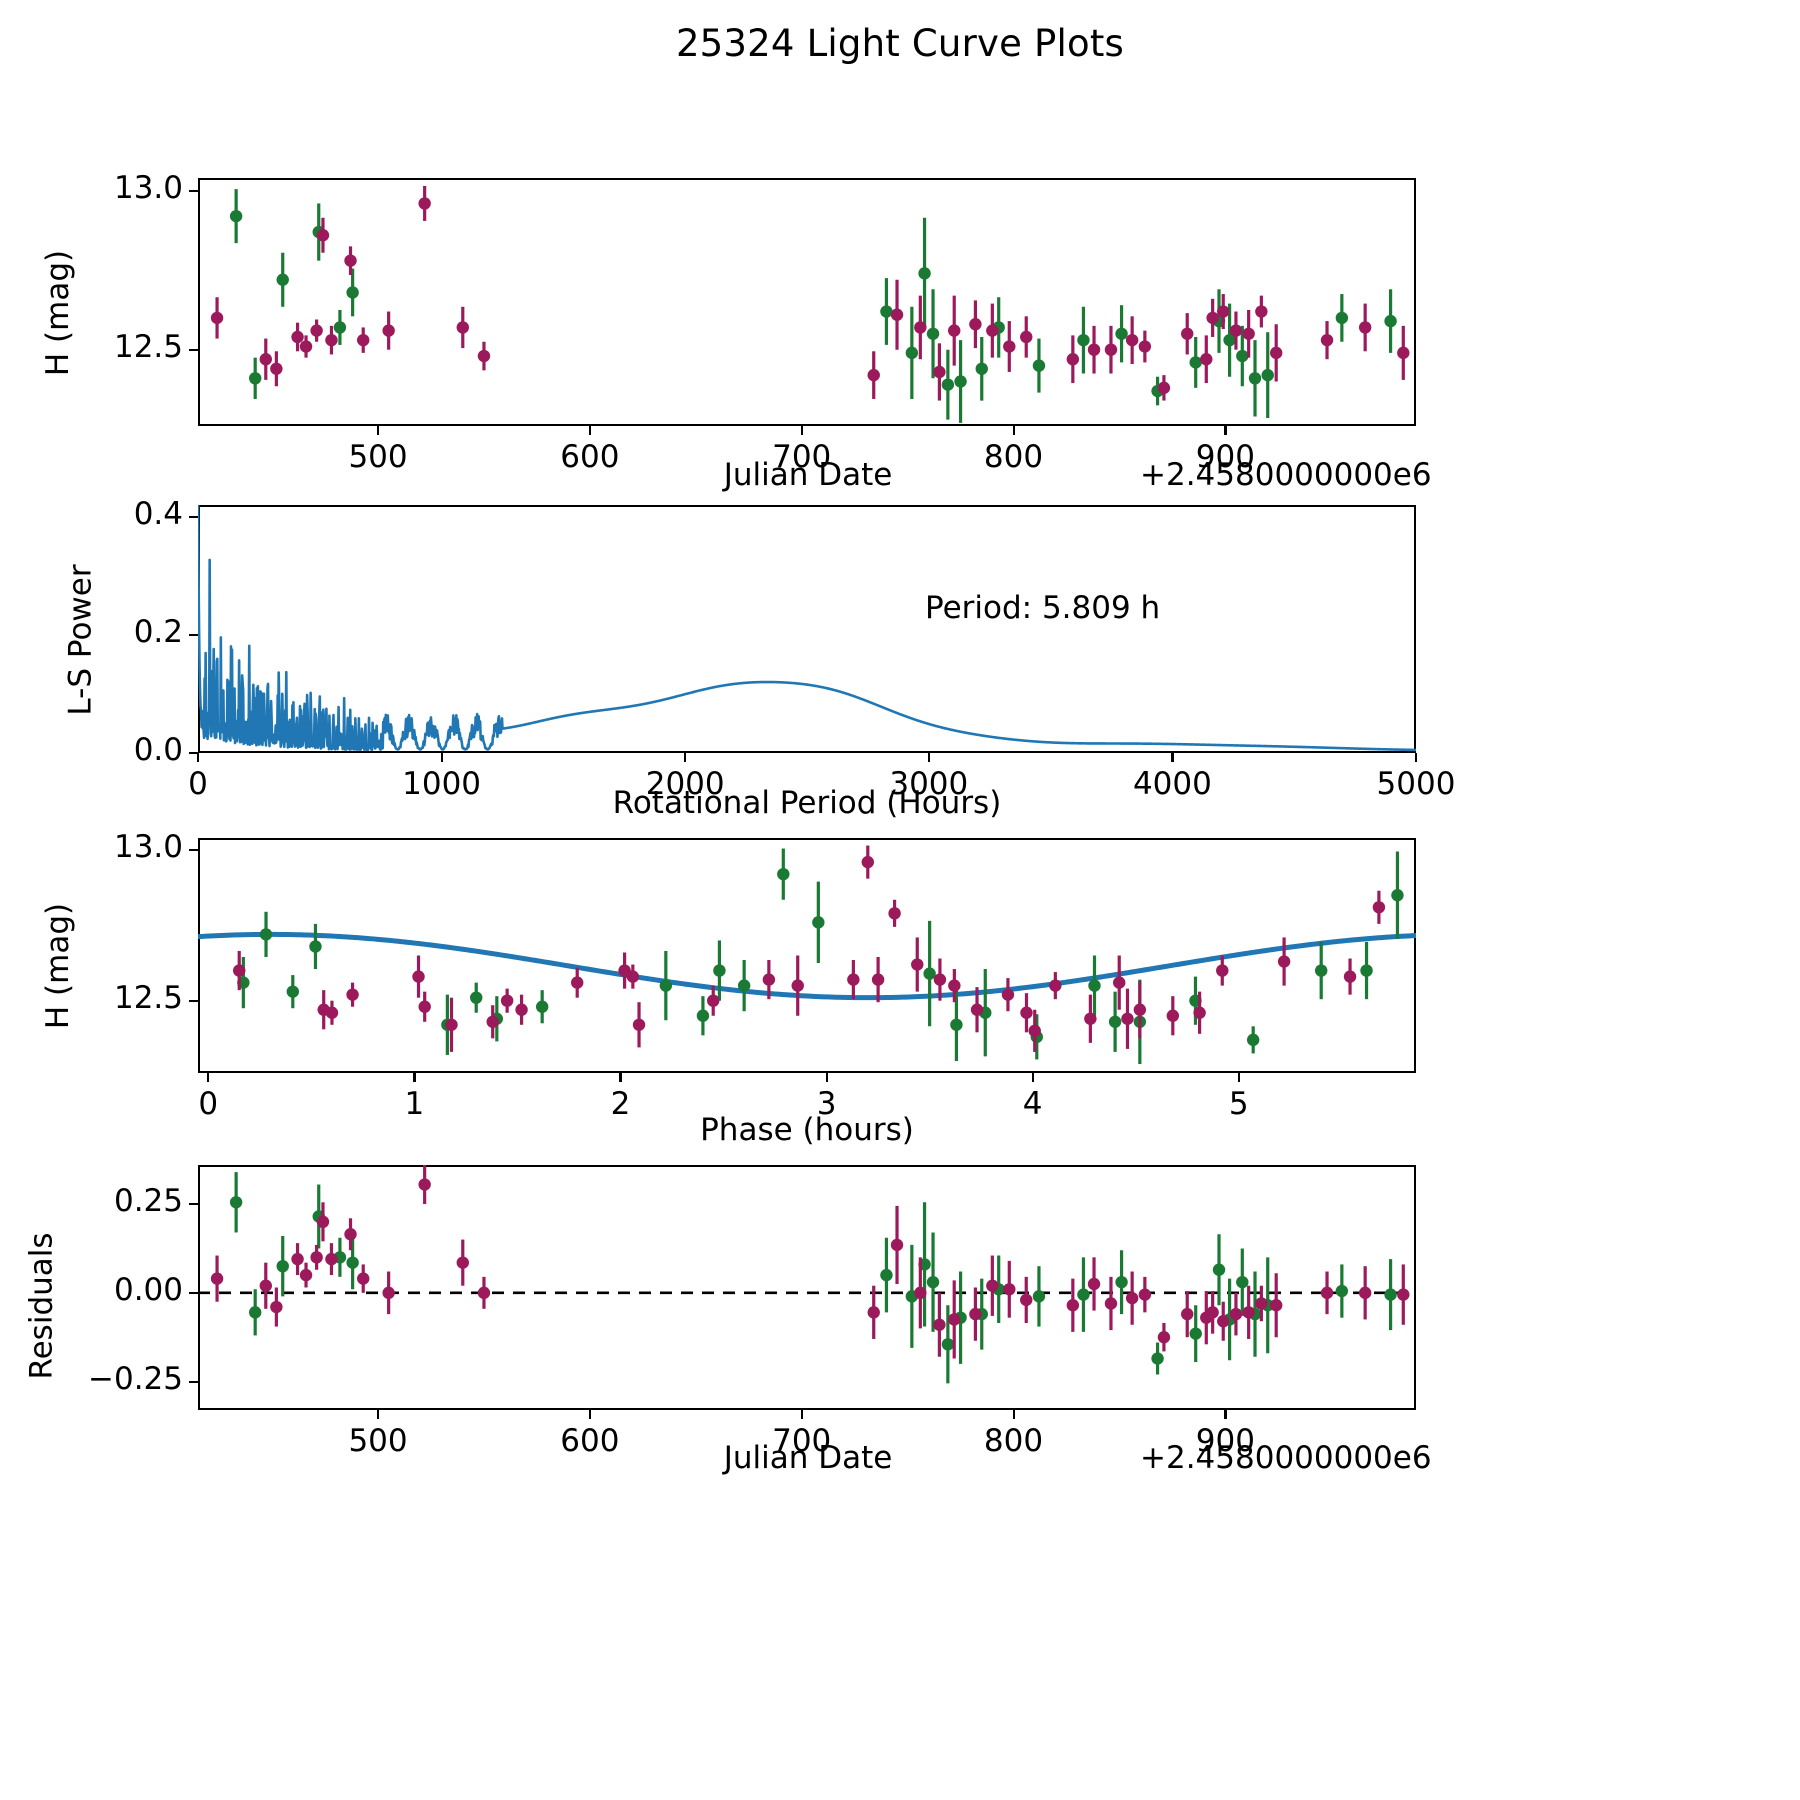 This screenshot has width=1800, height=1800. What do you see at coordinates (929, 784) in the screenshot?
I see `periodogram-xtick-label: 3000` at bounding box center [929, 784].